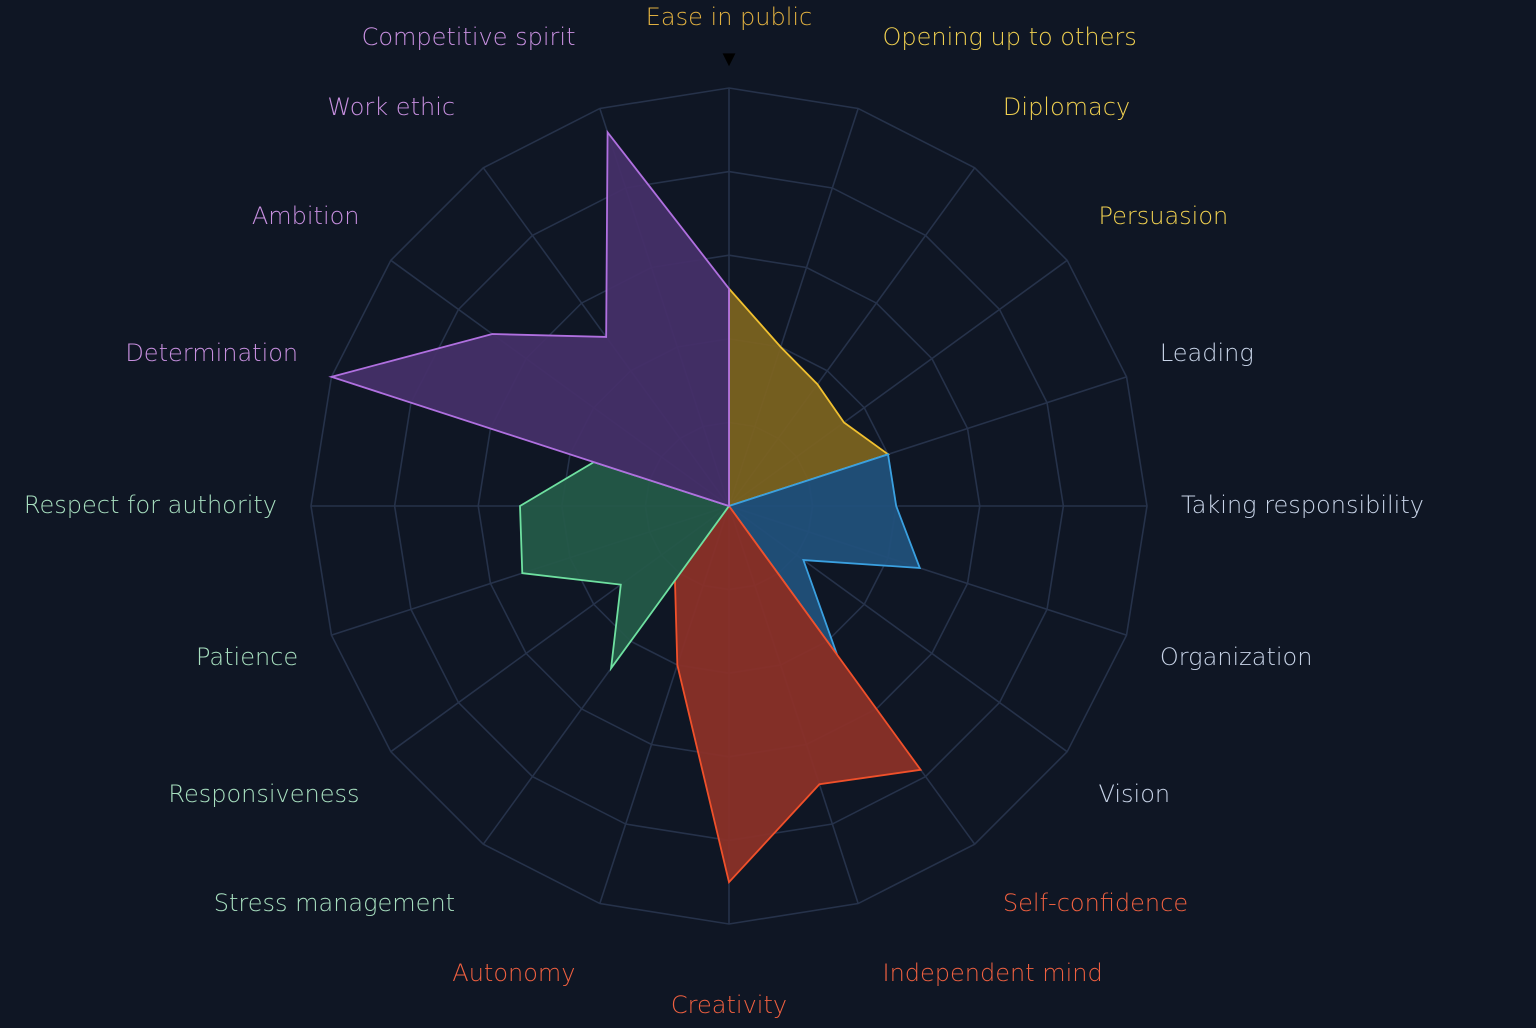 The width and height of the screenshot is (1536, 1028). I want to click on axis-label: Autonomy, so click(513, 973).